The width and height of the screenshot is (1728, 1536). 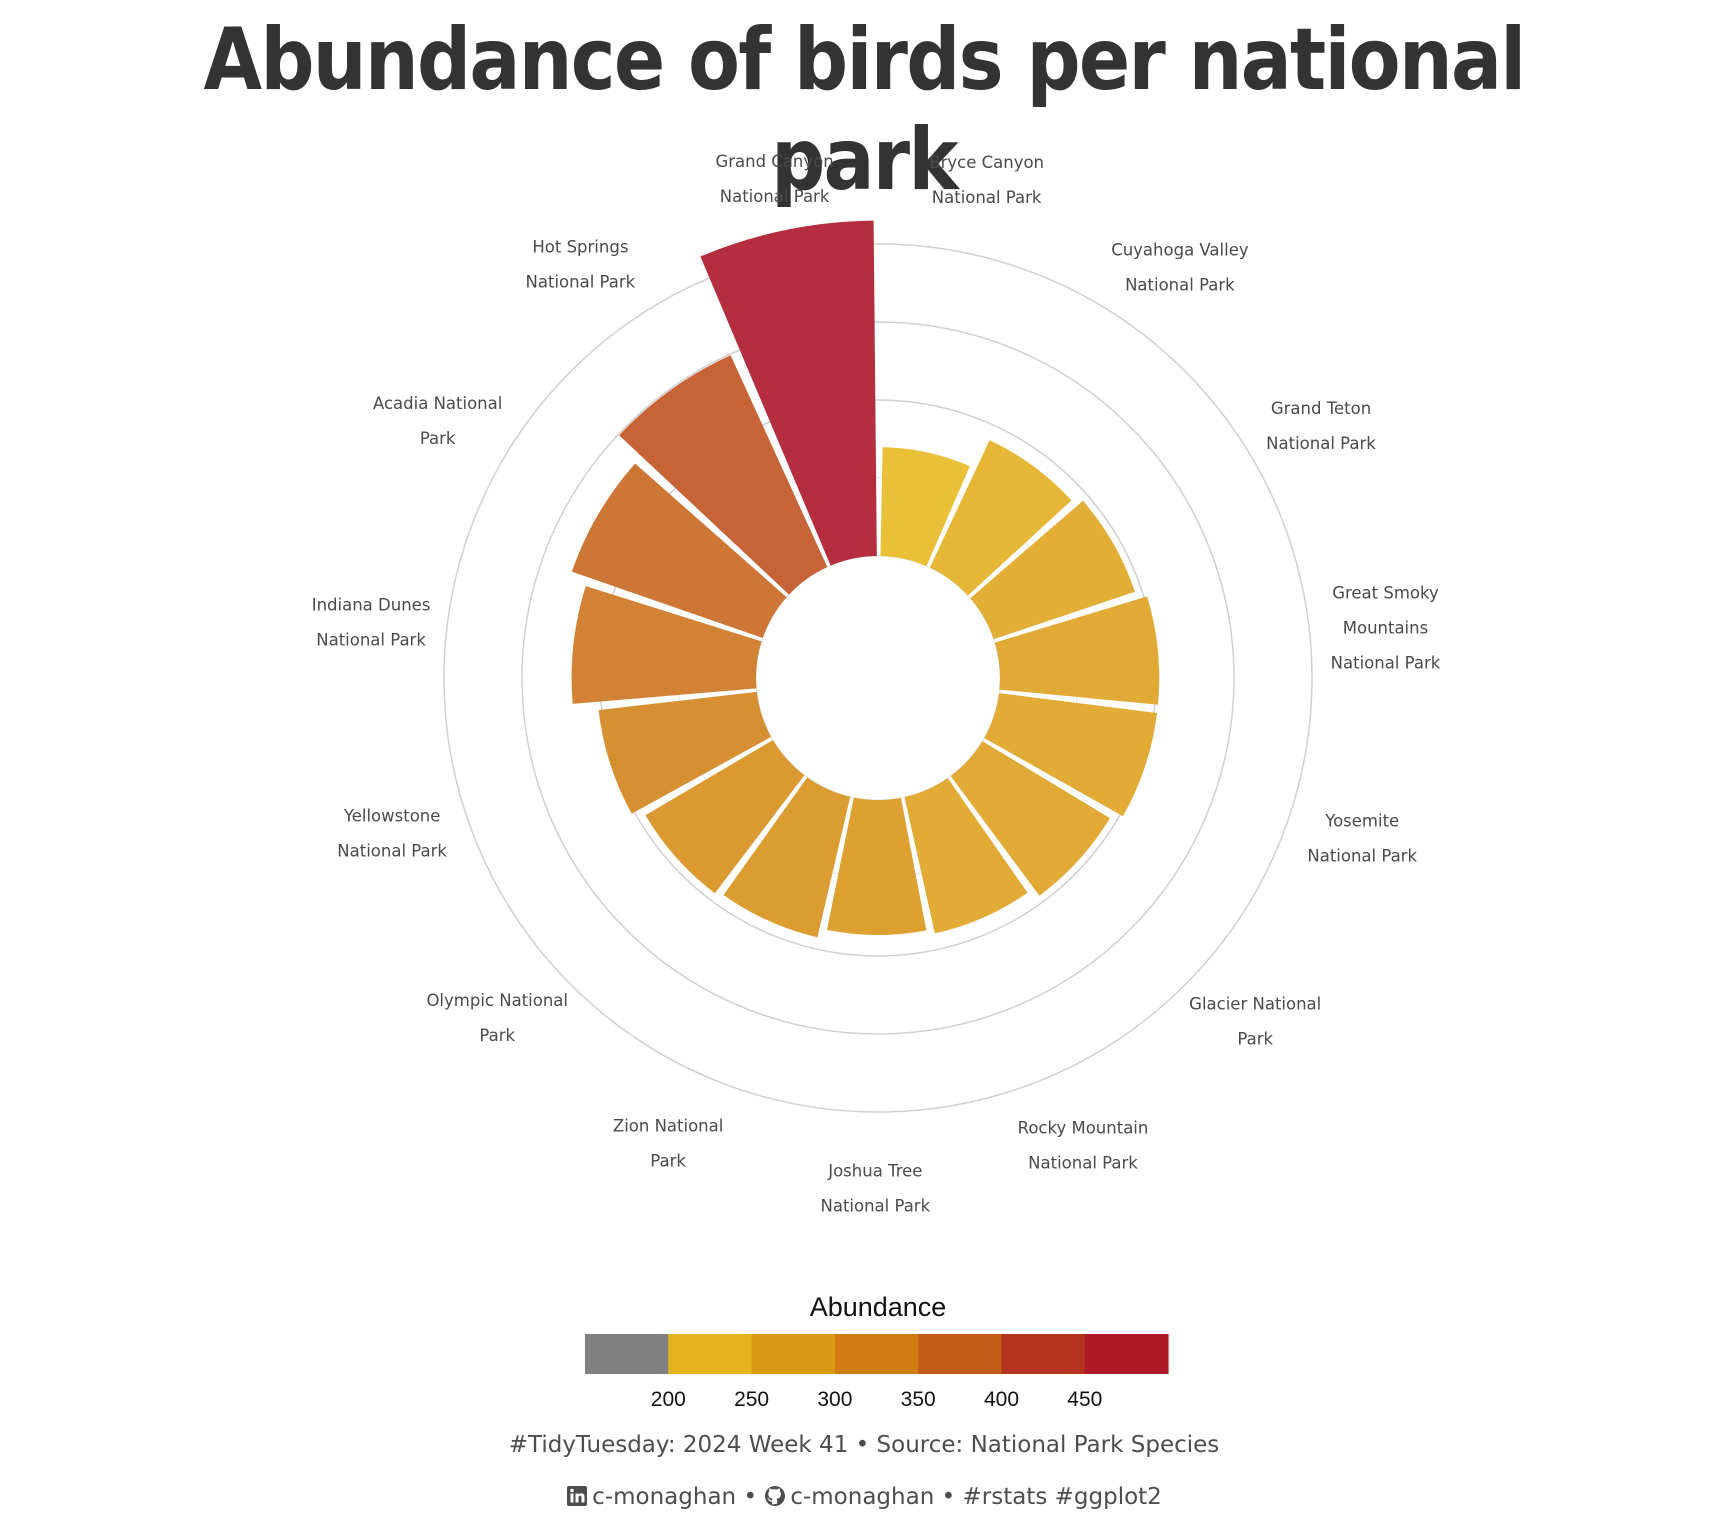 I want to click on github-handle: c-monaghan, so click(x=862, y=1497).